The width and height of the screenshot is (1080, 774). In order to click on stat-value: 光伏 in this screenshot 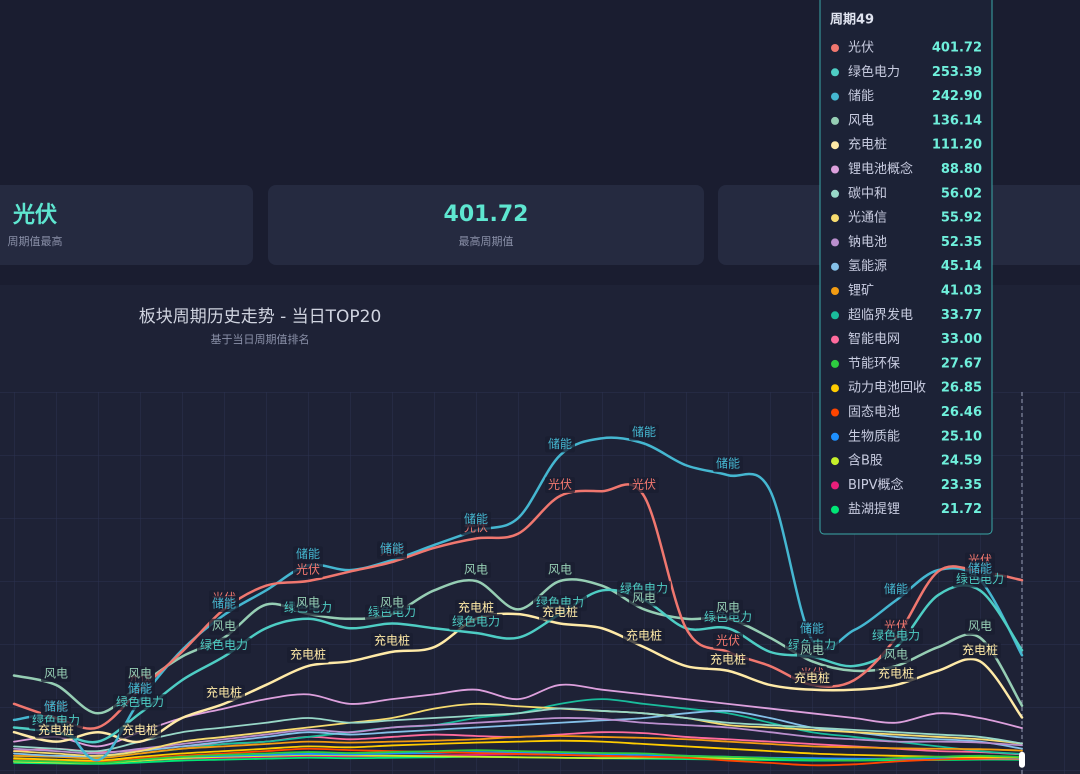, I will do `click(34, 215)`.